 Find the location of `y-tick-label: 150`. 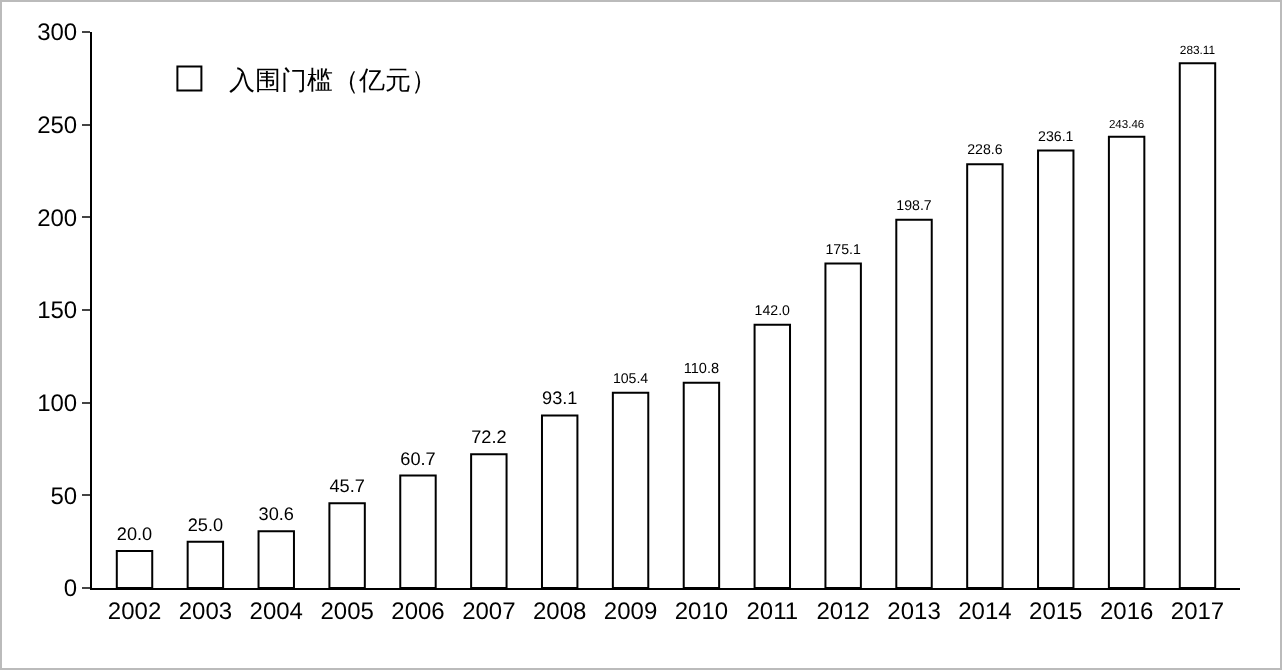

y-tick-label: 150 is located at coordinates (57, 310).